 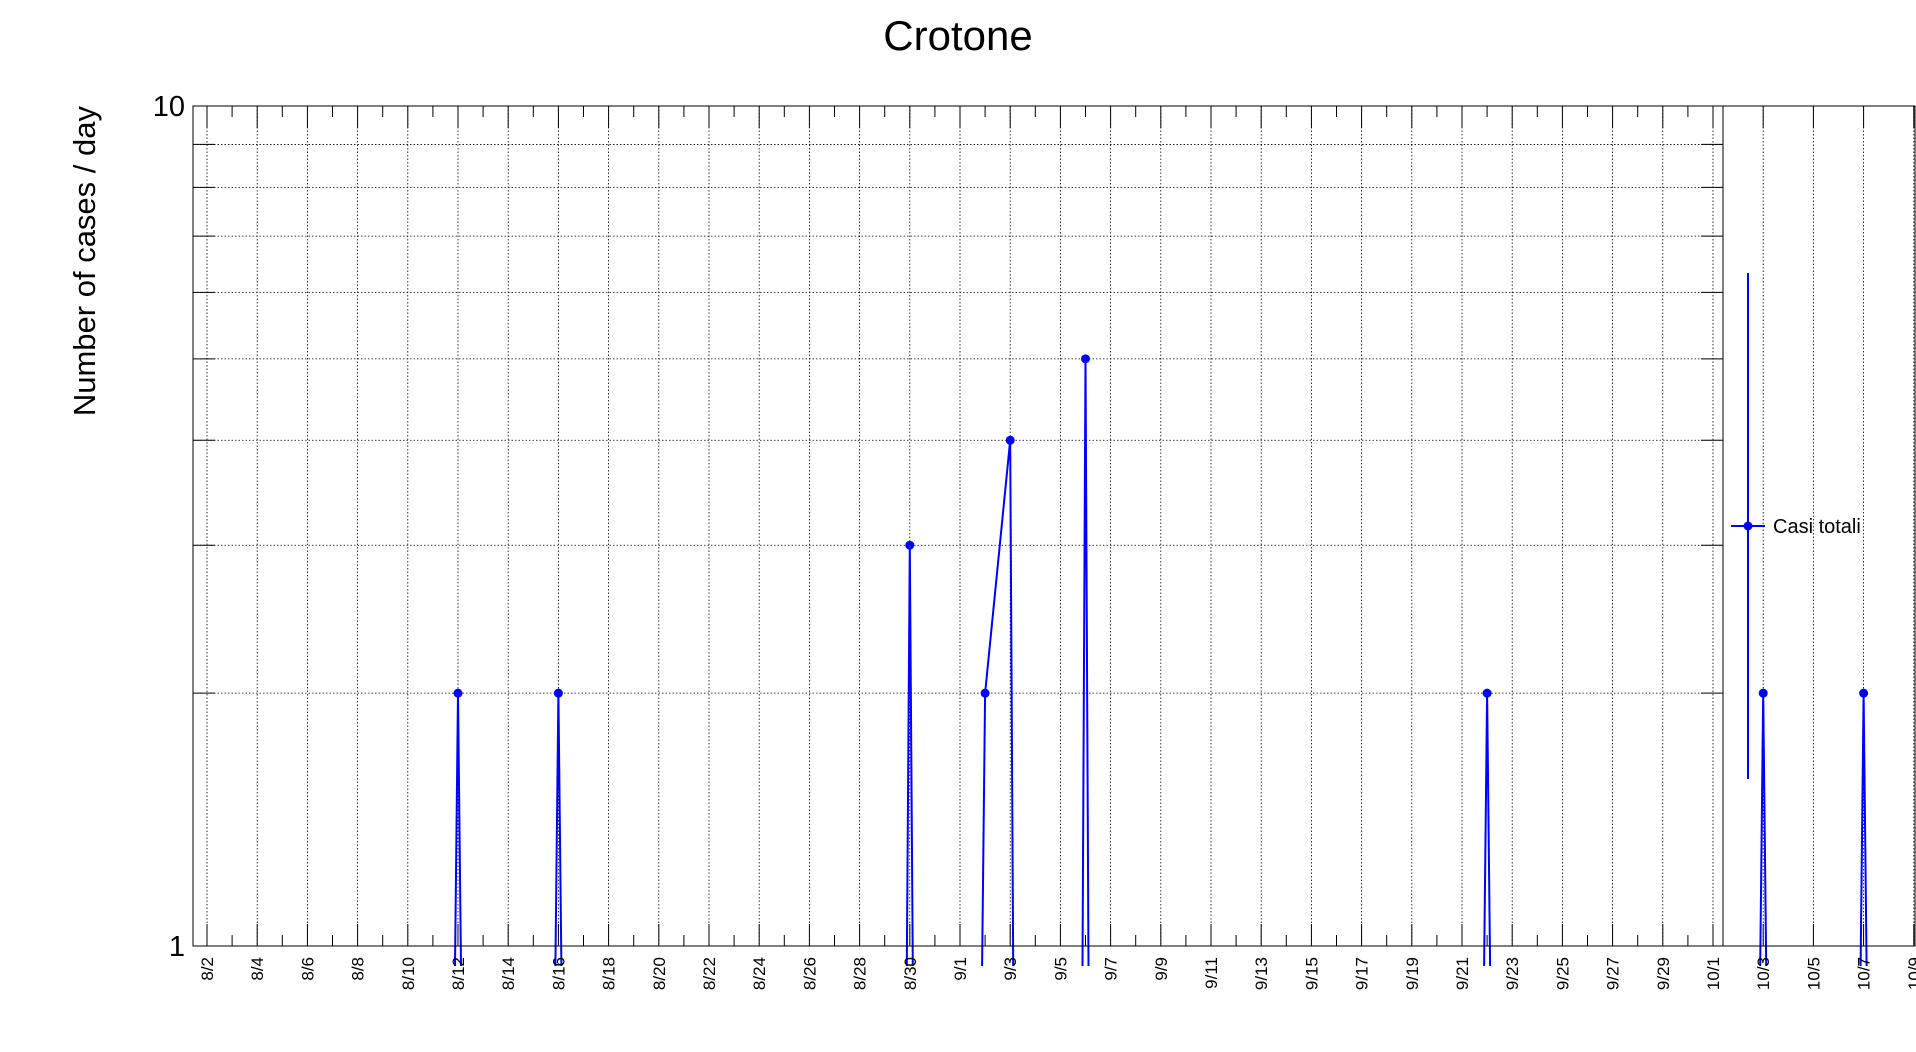 I want to click on x-tick-label: 8/26, so click(x=809, y=973).